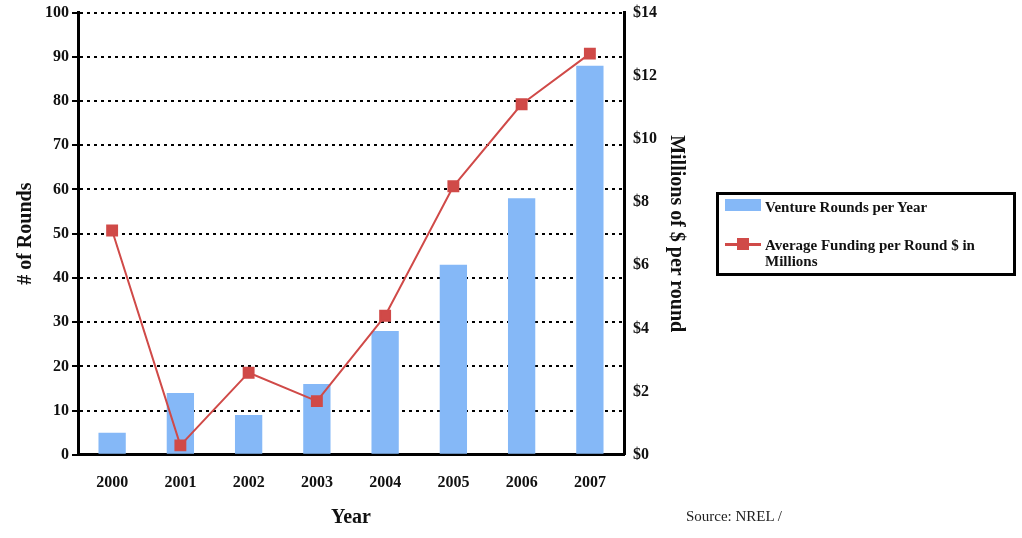  Describe the element at coordinates (180, 481) in the screenshot. I see `x-tick-label: 2001` at that location.